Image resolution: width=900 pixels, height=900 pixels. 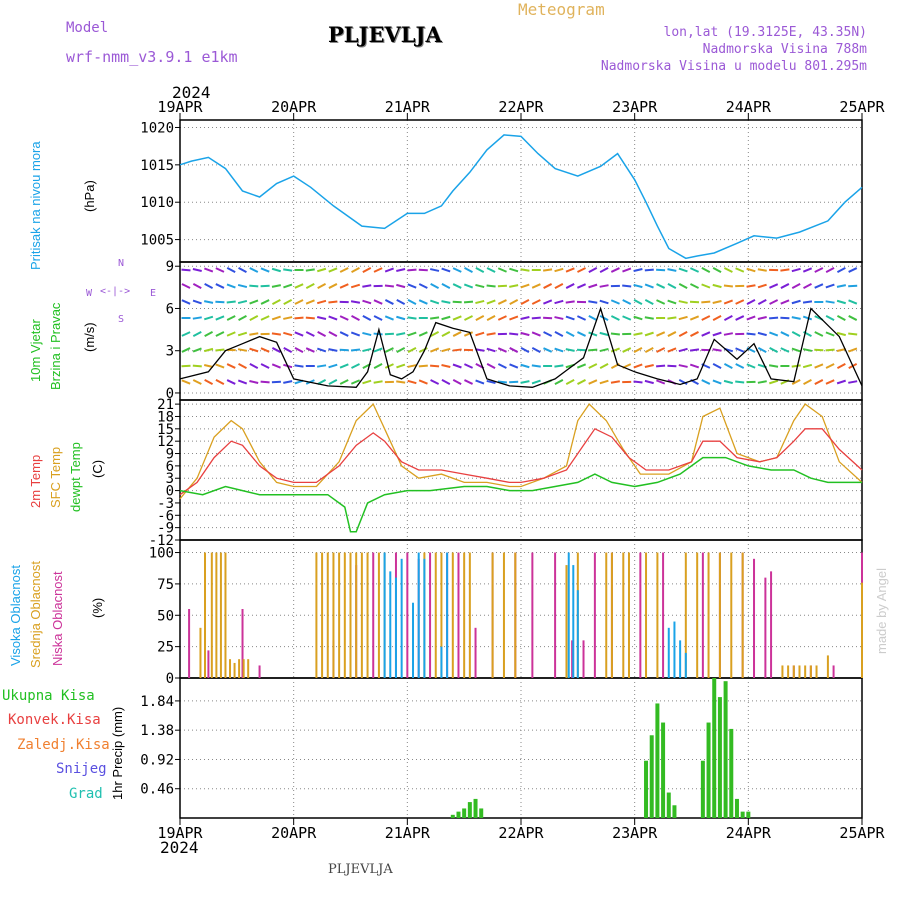 I want to click on station-title: PLJEVLJA, so click(x=385, y=34).